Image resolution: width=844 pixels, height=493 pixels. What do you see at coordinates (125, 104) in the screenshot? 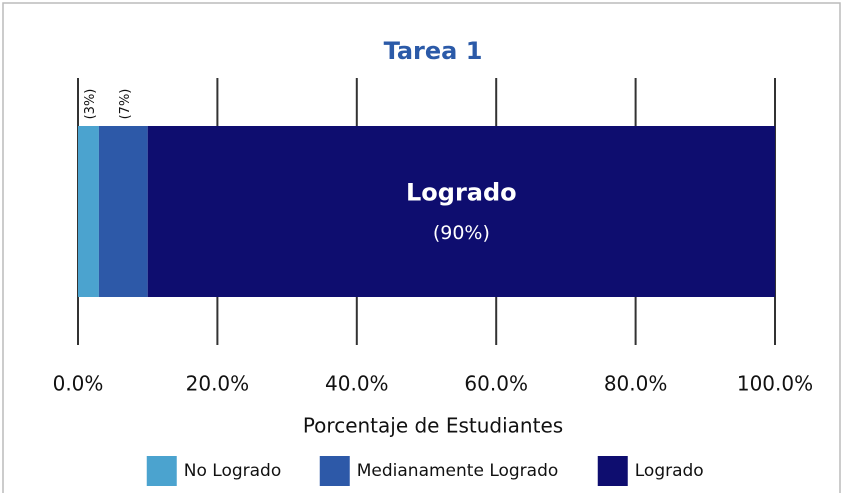
I see `value-label: (7%)` at bounding box center [125, 104].